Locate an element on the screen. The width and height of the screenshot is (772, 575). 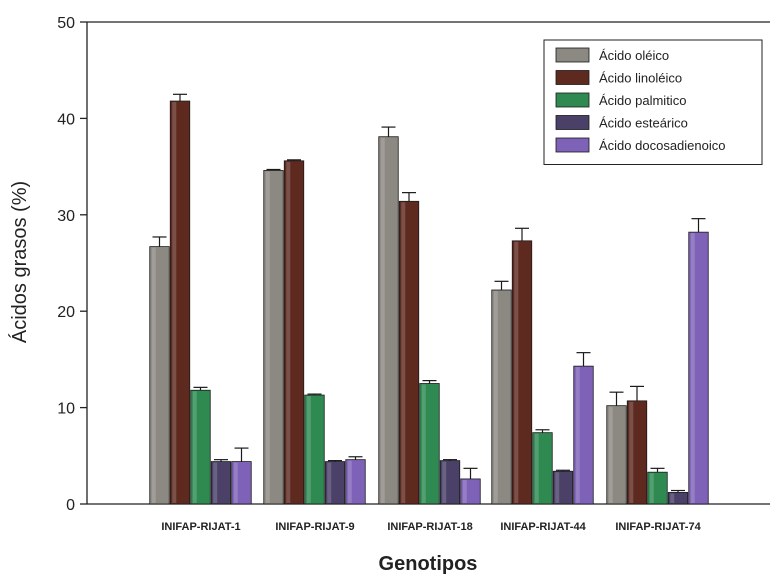
y-tick-label: 10 is located at coordinates (66, 409).